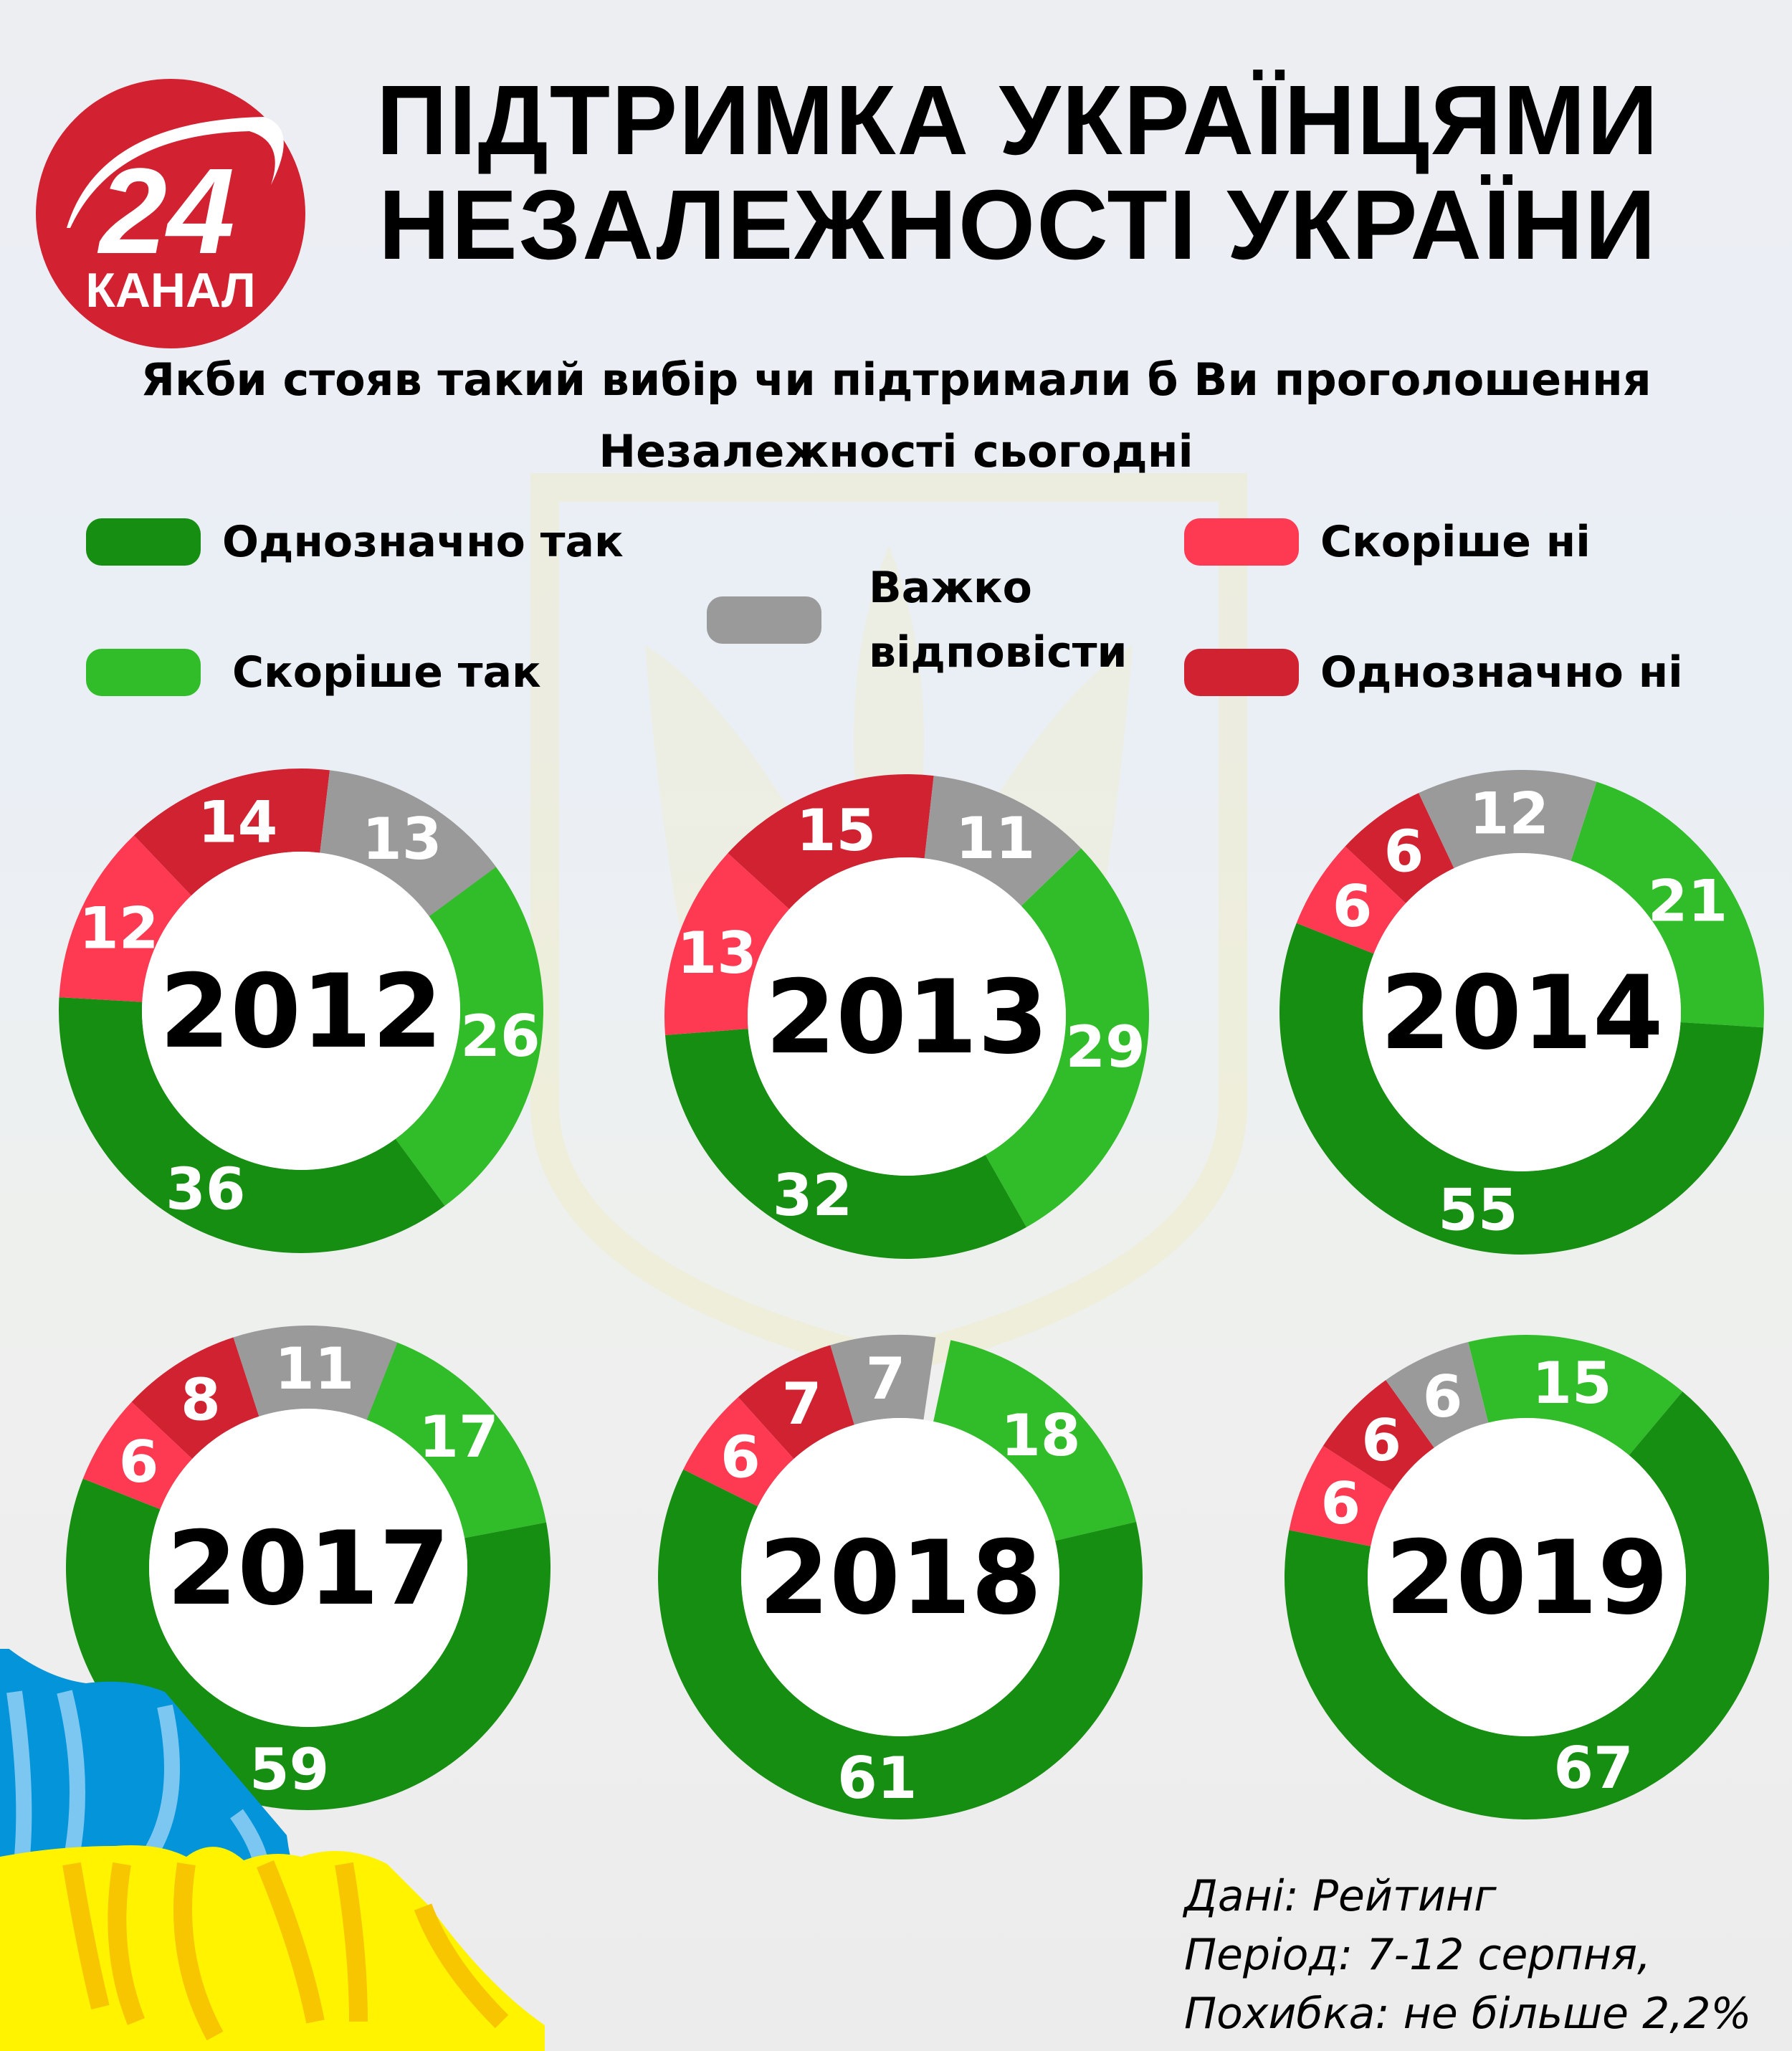  I want to click on source-line-data: Дані: Рейтинг, so click(1341, 1896).